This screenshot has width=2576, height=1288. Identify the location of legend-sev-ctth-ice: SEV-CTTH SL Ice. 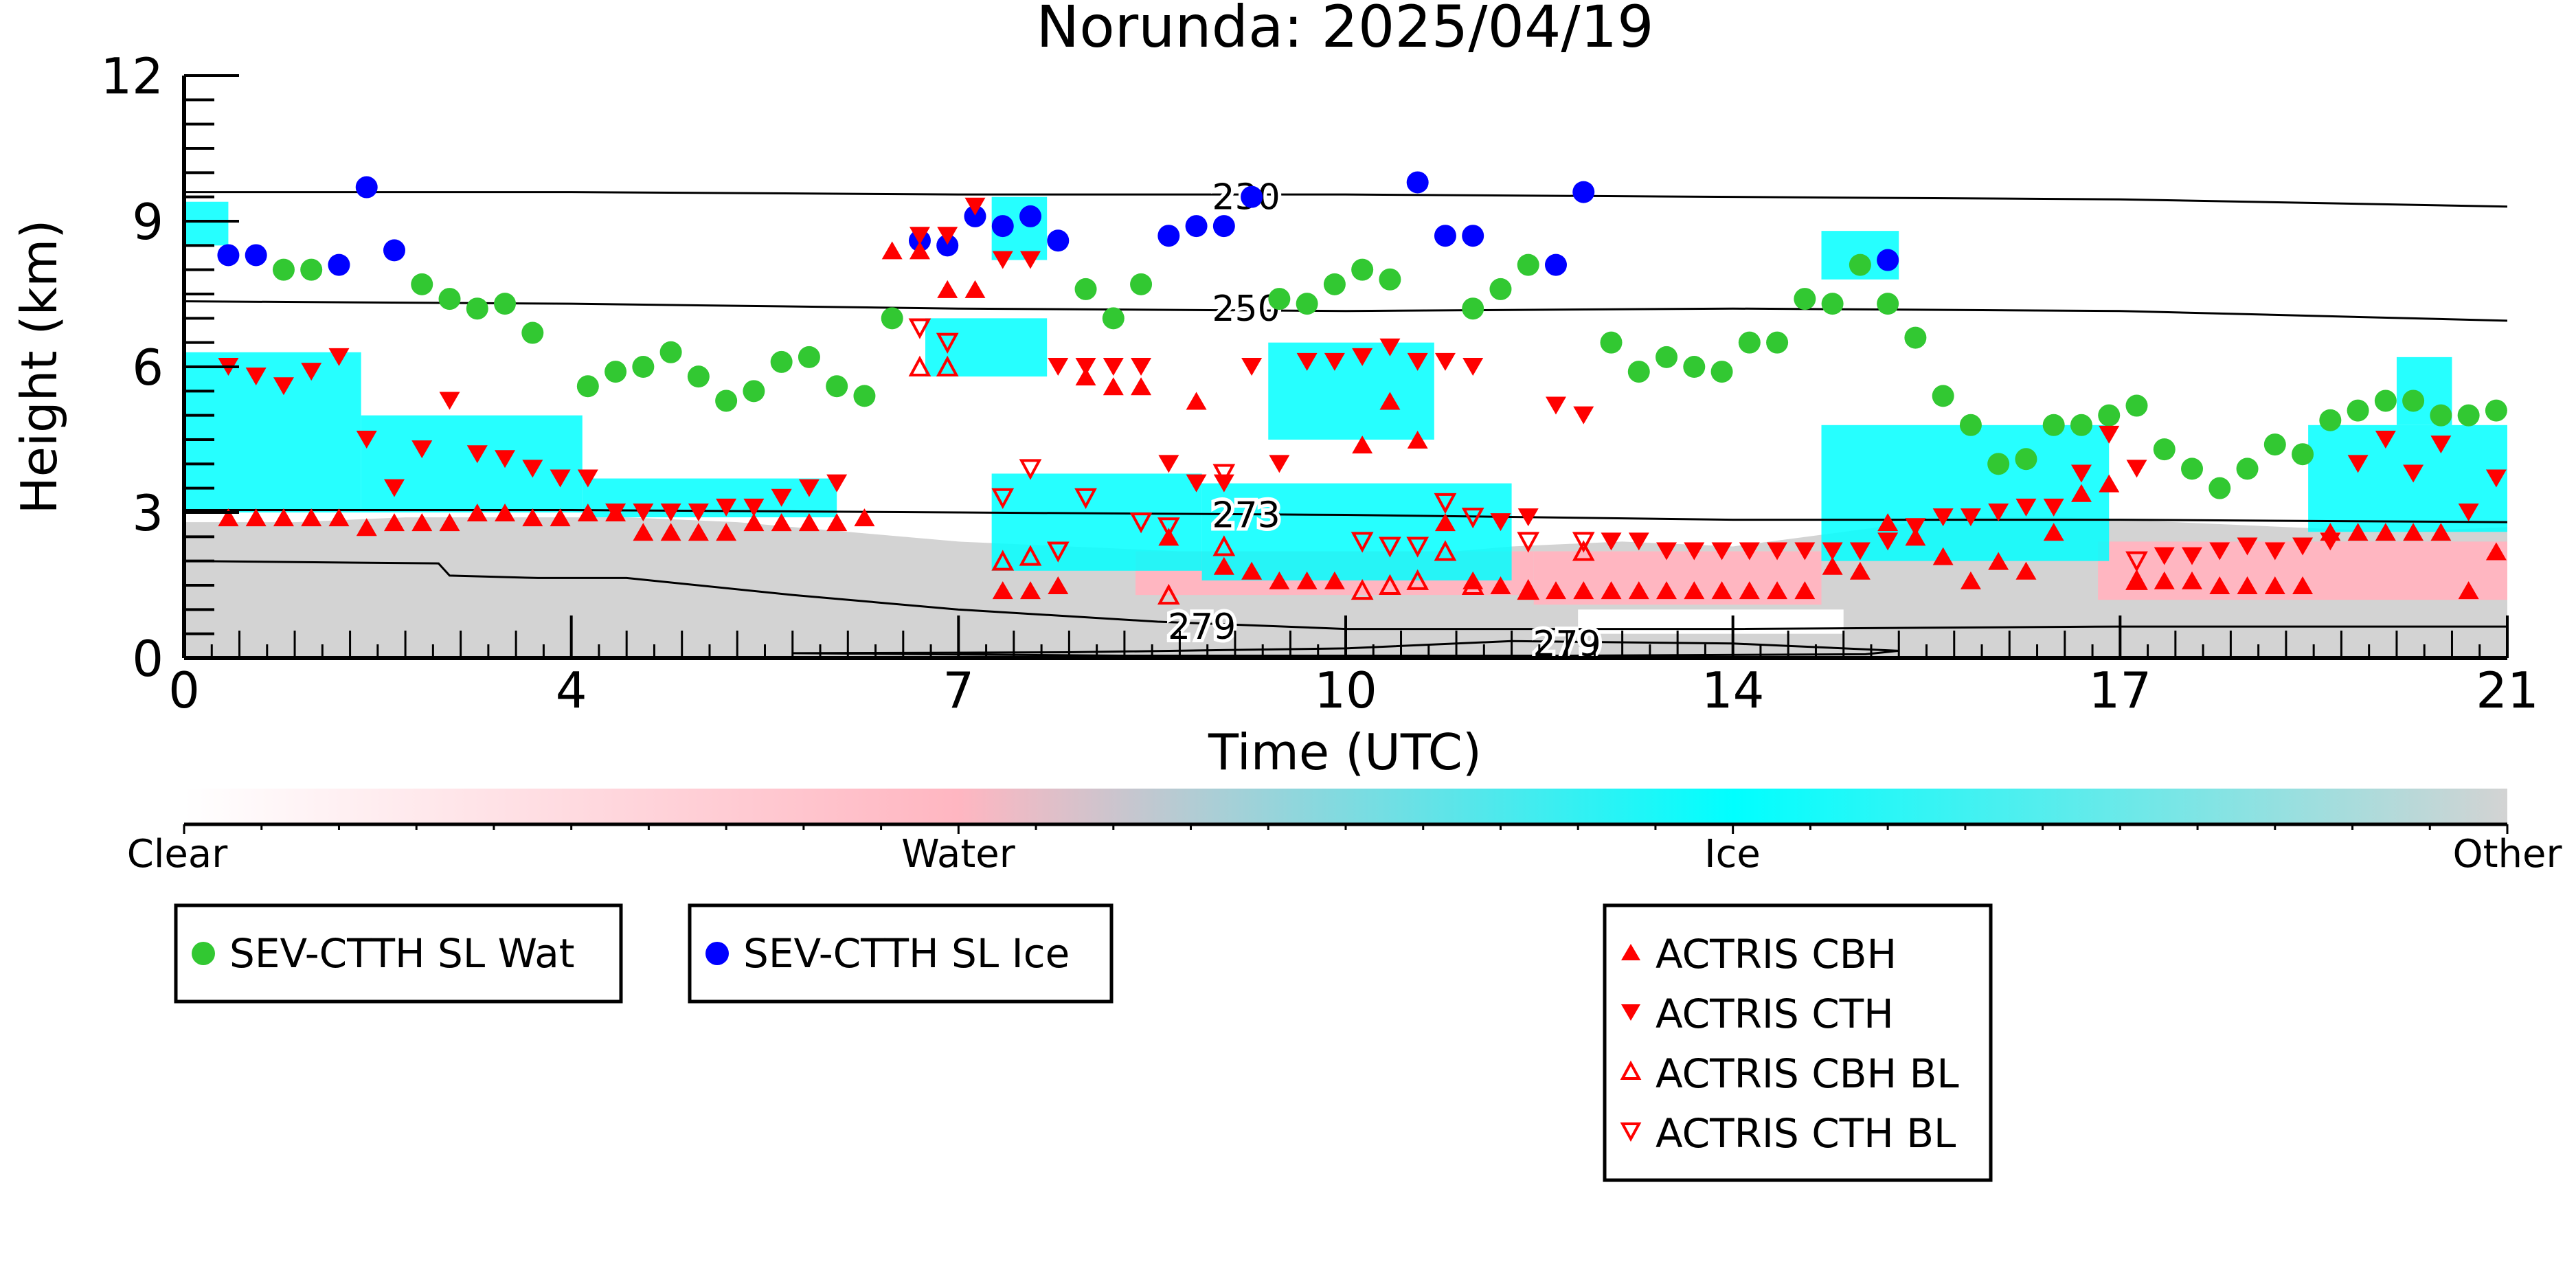
(901, 953).